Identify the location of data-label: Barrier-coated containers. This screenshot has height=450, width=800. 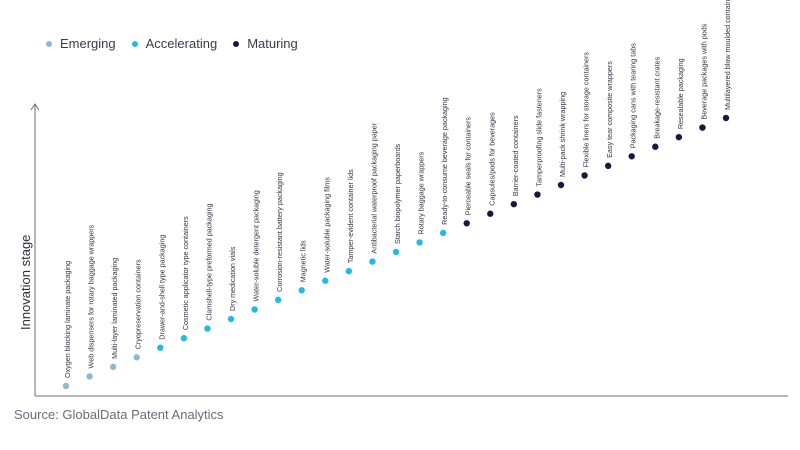
(515, 155).